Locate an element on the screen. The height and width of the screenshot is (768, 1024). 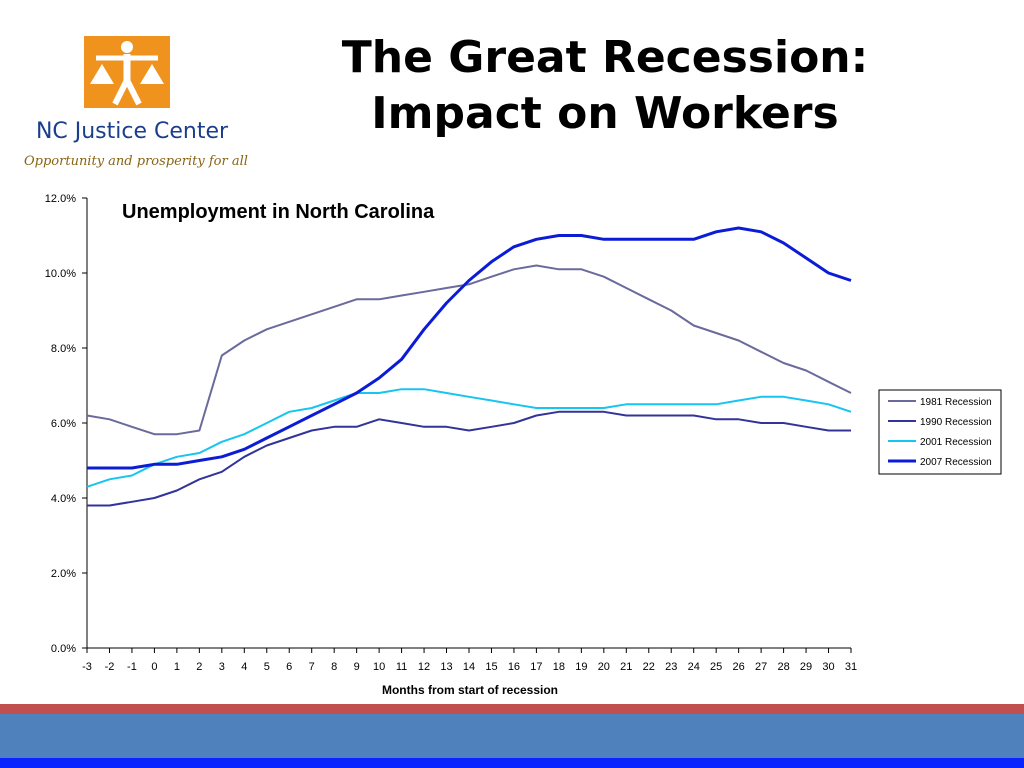
legend-label: 2007 Recession is located at coordinates (956, 462).